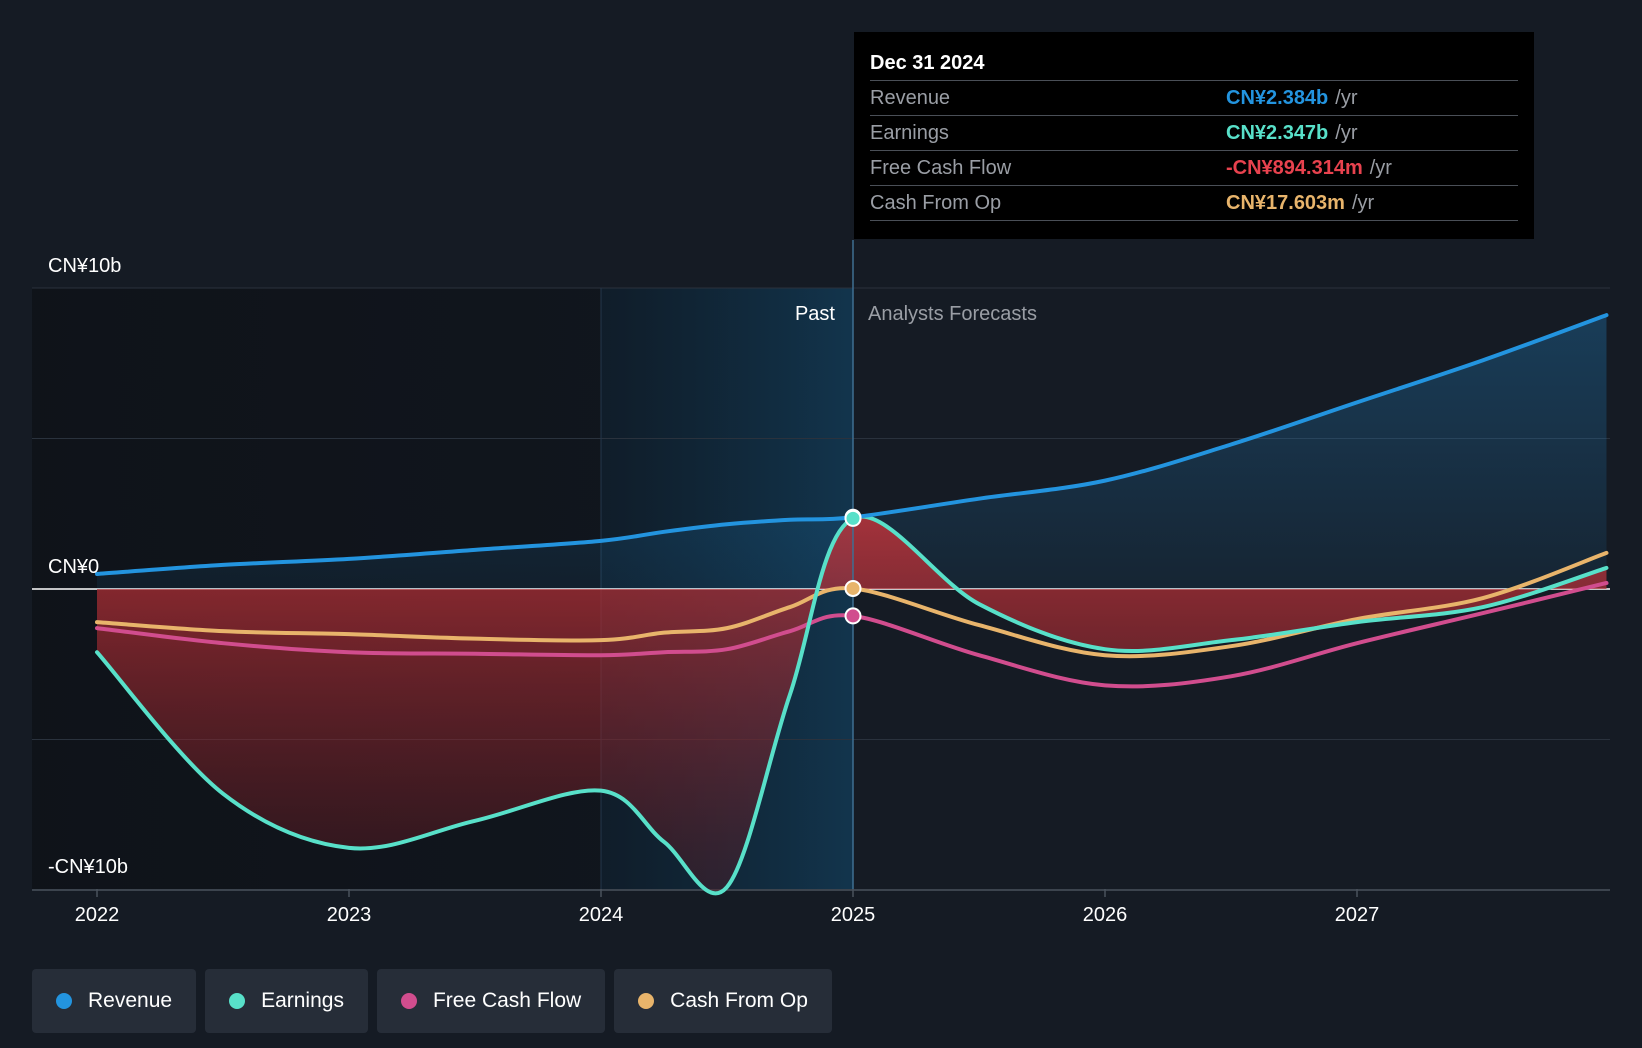  I want to click on legend-item-free-cash-flow: Free Cash Flow, so click(491, 1001).